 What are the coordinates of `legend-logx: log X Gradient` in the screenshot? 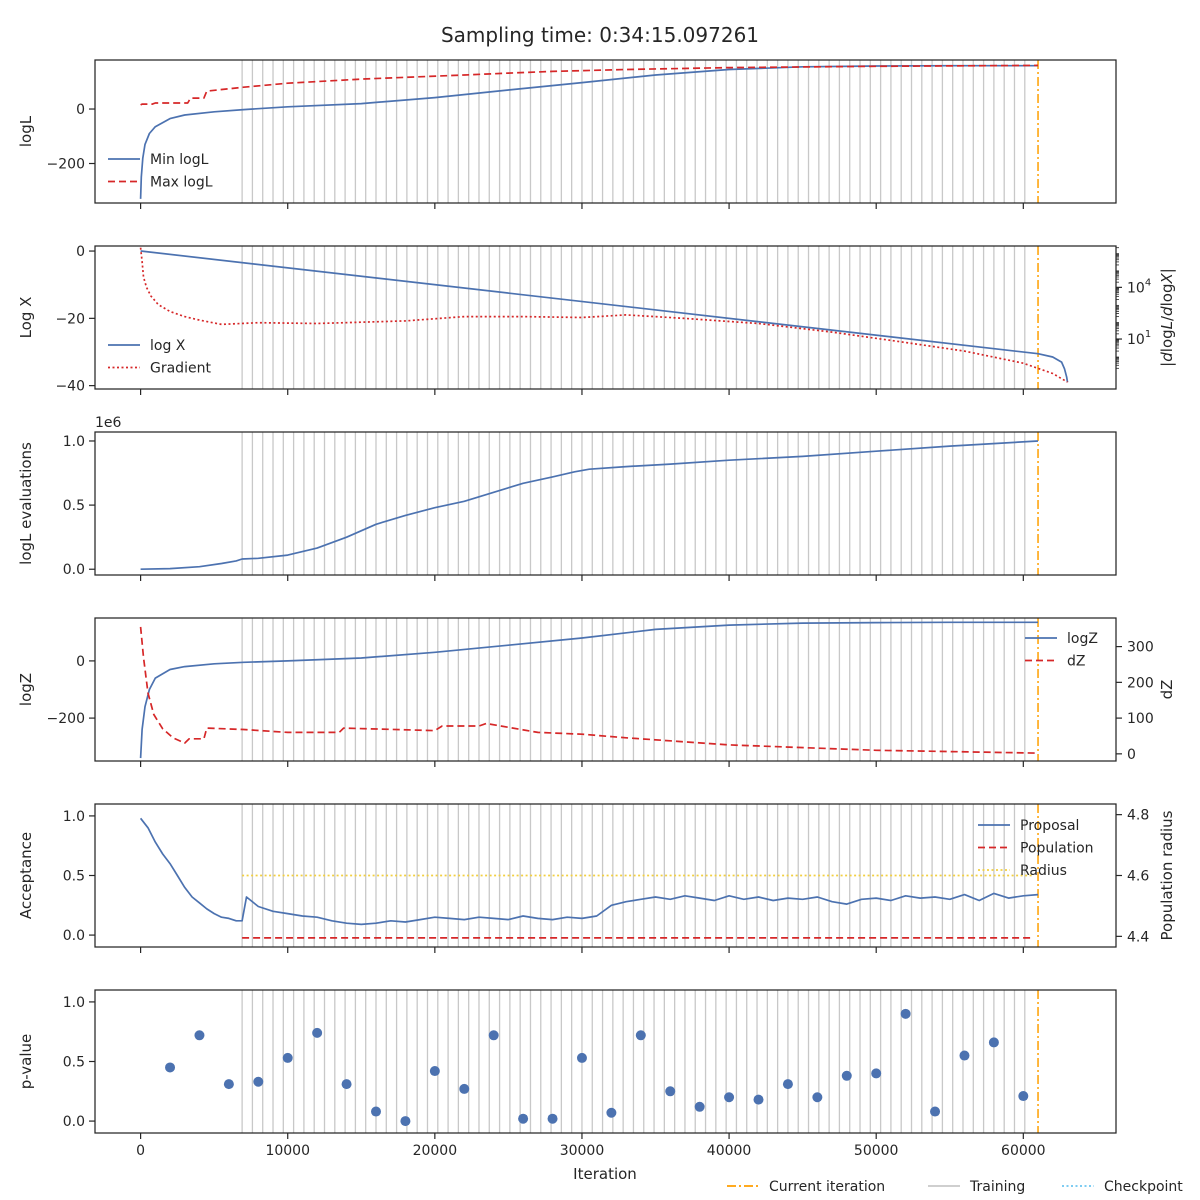 It's located at (159, 357).